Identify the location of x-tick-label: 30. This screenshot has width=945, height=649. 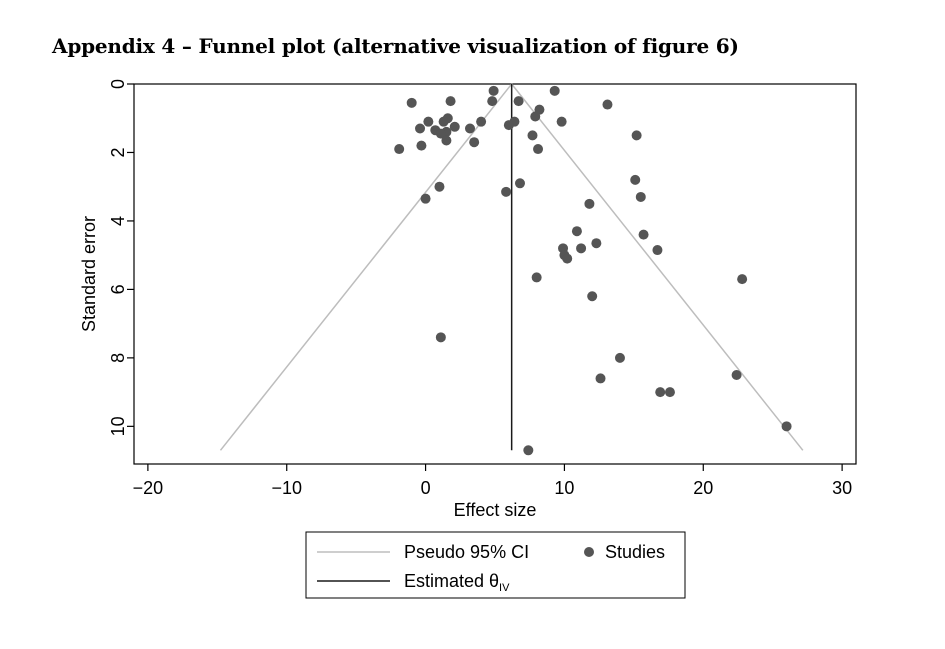
(842, 488).